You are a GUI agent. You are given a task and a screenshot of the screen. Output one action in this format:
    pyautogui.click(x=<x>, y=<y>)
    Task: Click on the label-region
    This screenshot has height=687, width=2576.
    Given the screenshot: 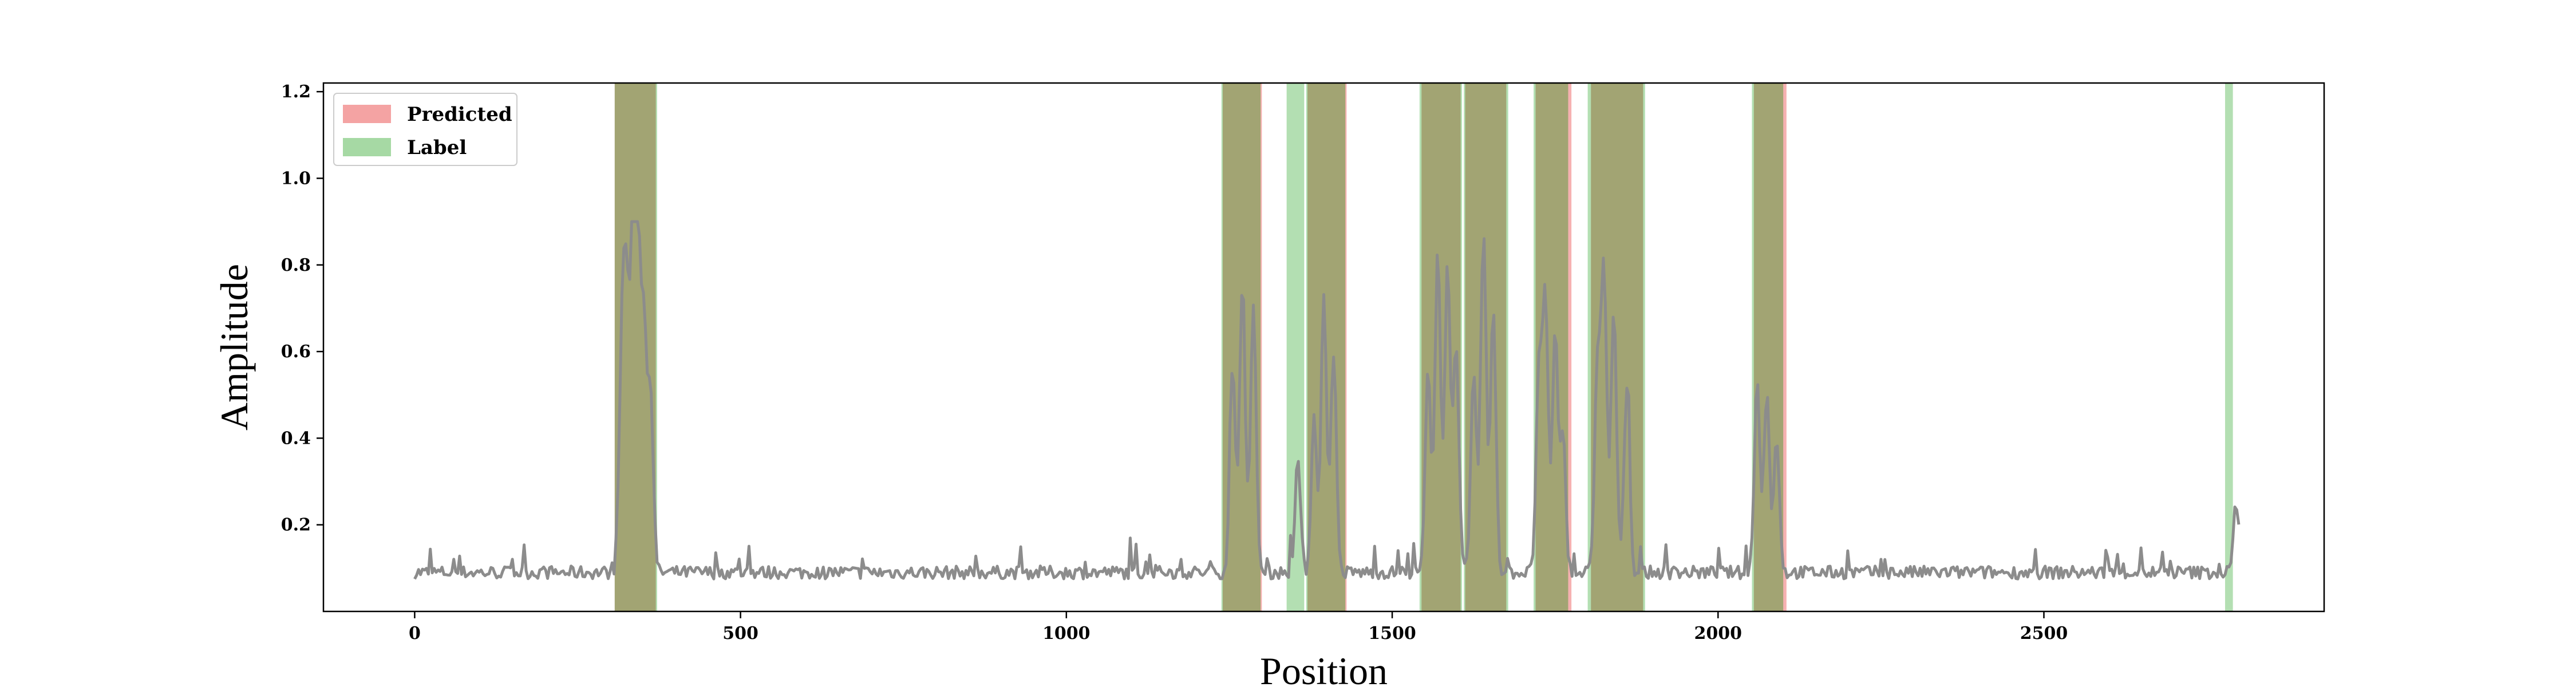 What is the action you would take?
    pyautogui.click(x=2229, y=347)
    